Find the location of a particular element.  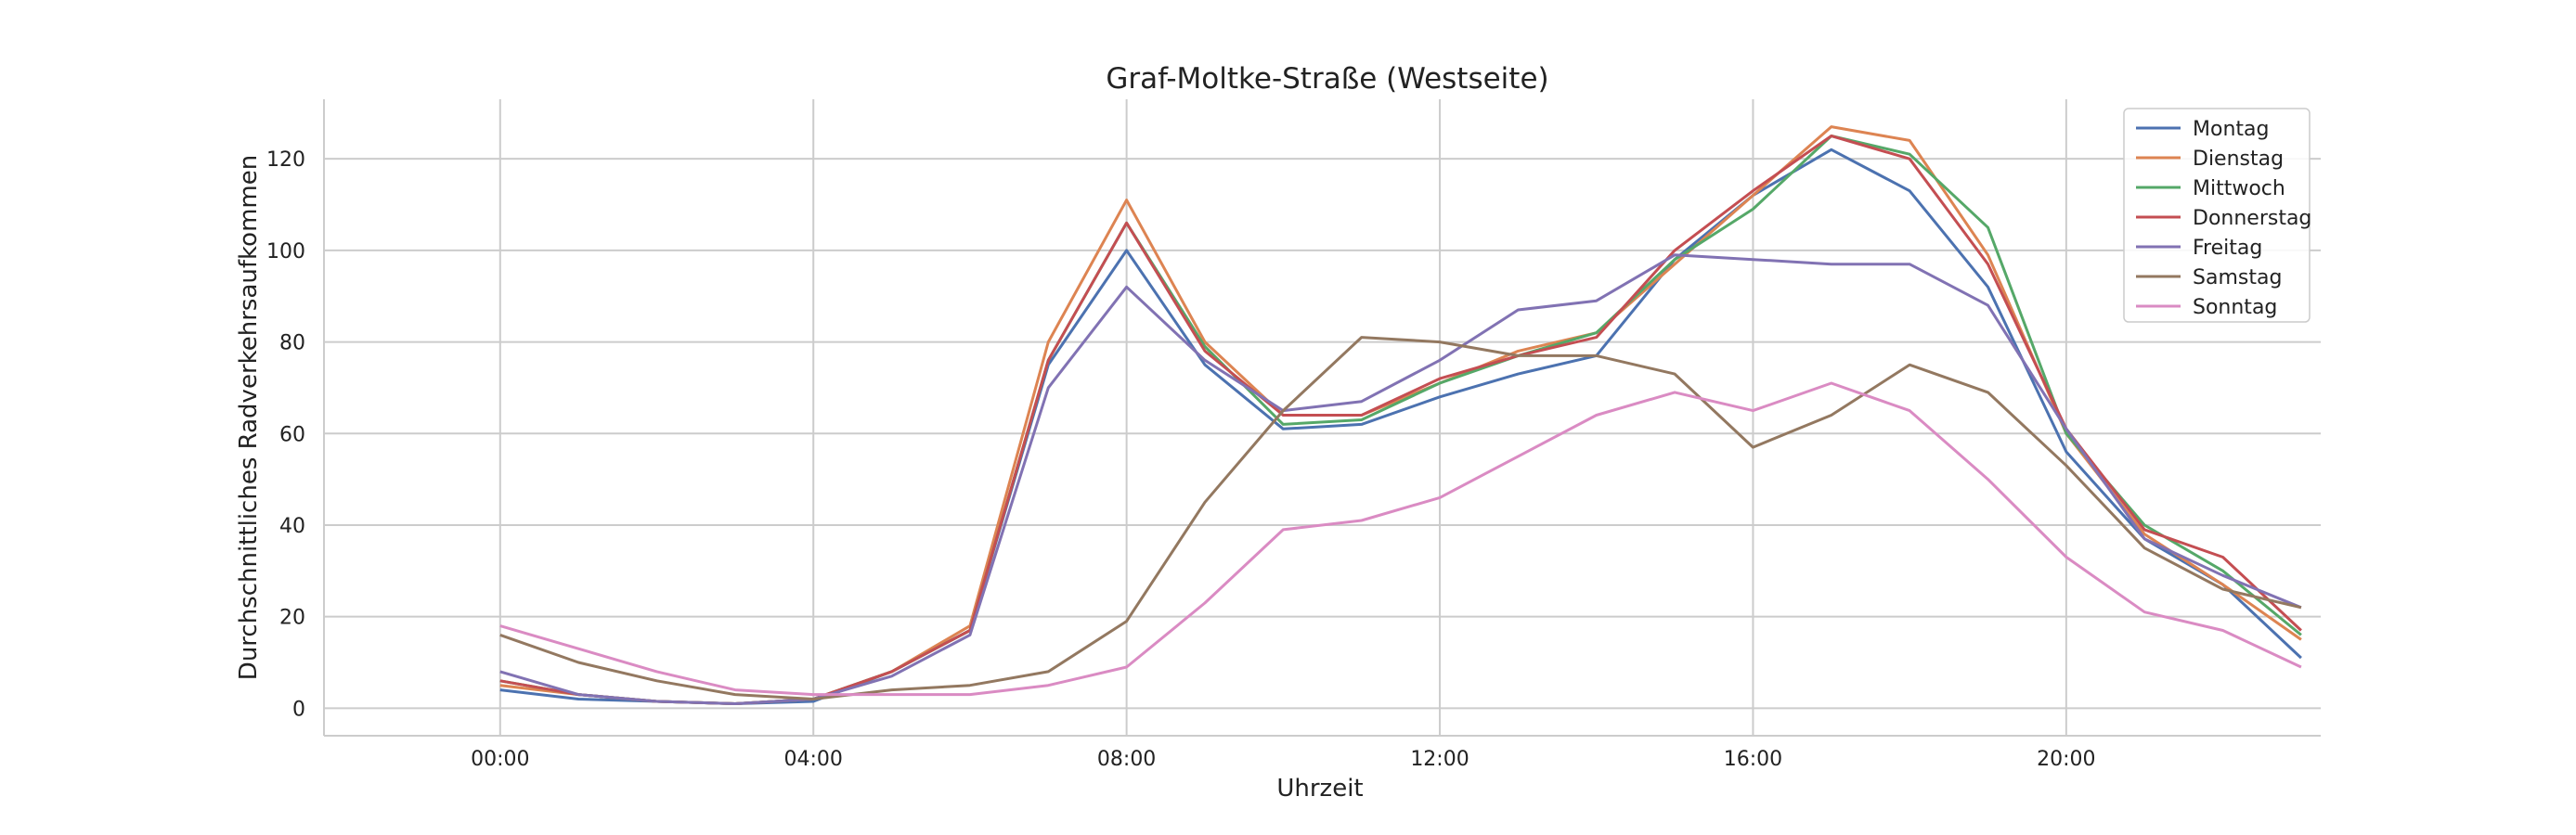

x-tick-label: 08:00 is located at coordinates (1126, 759).